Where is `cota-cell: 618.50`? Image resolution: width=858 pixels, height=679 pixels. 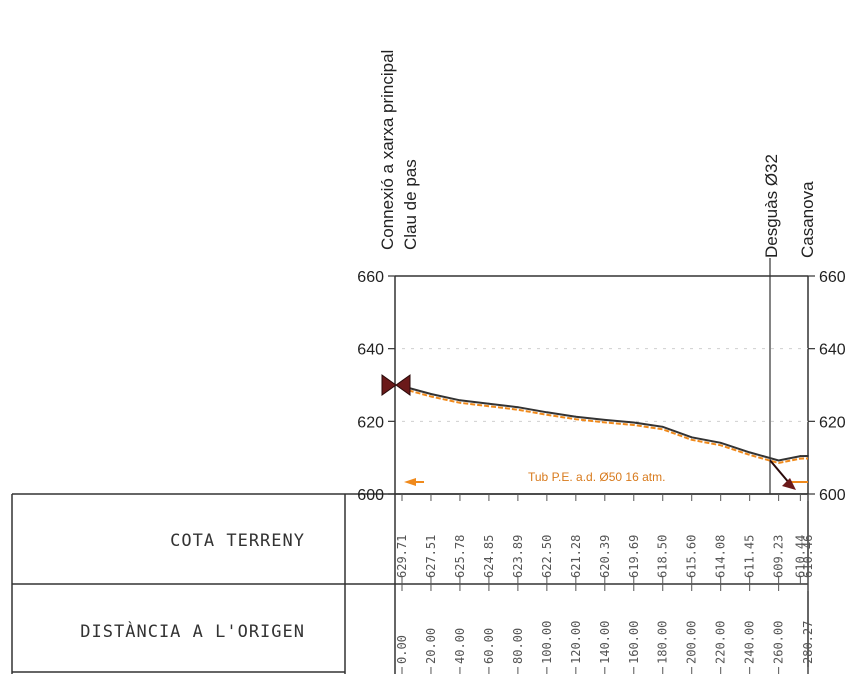 cota-cell: 618.50 is located at coordinates (663, 556).